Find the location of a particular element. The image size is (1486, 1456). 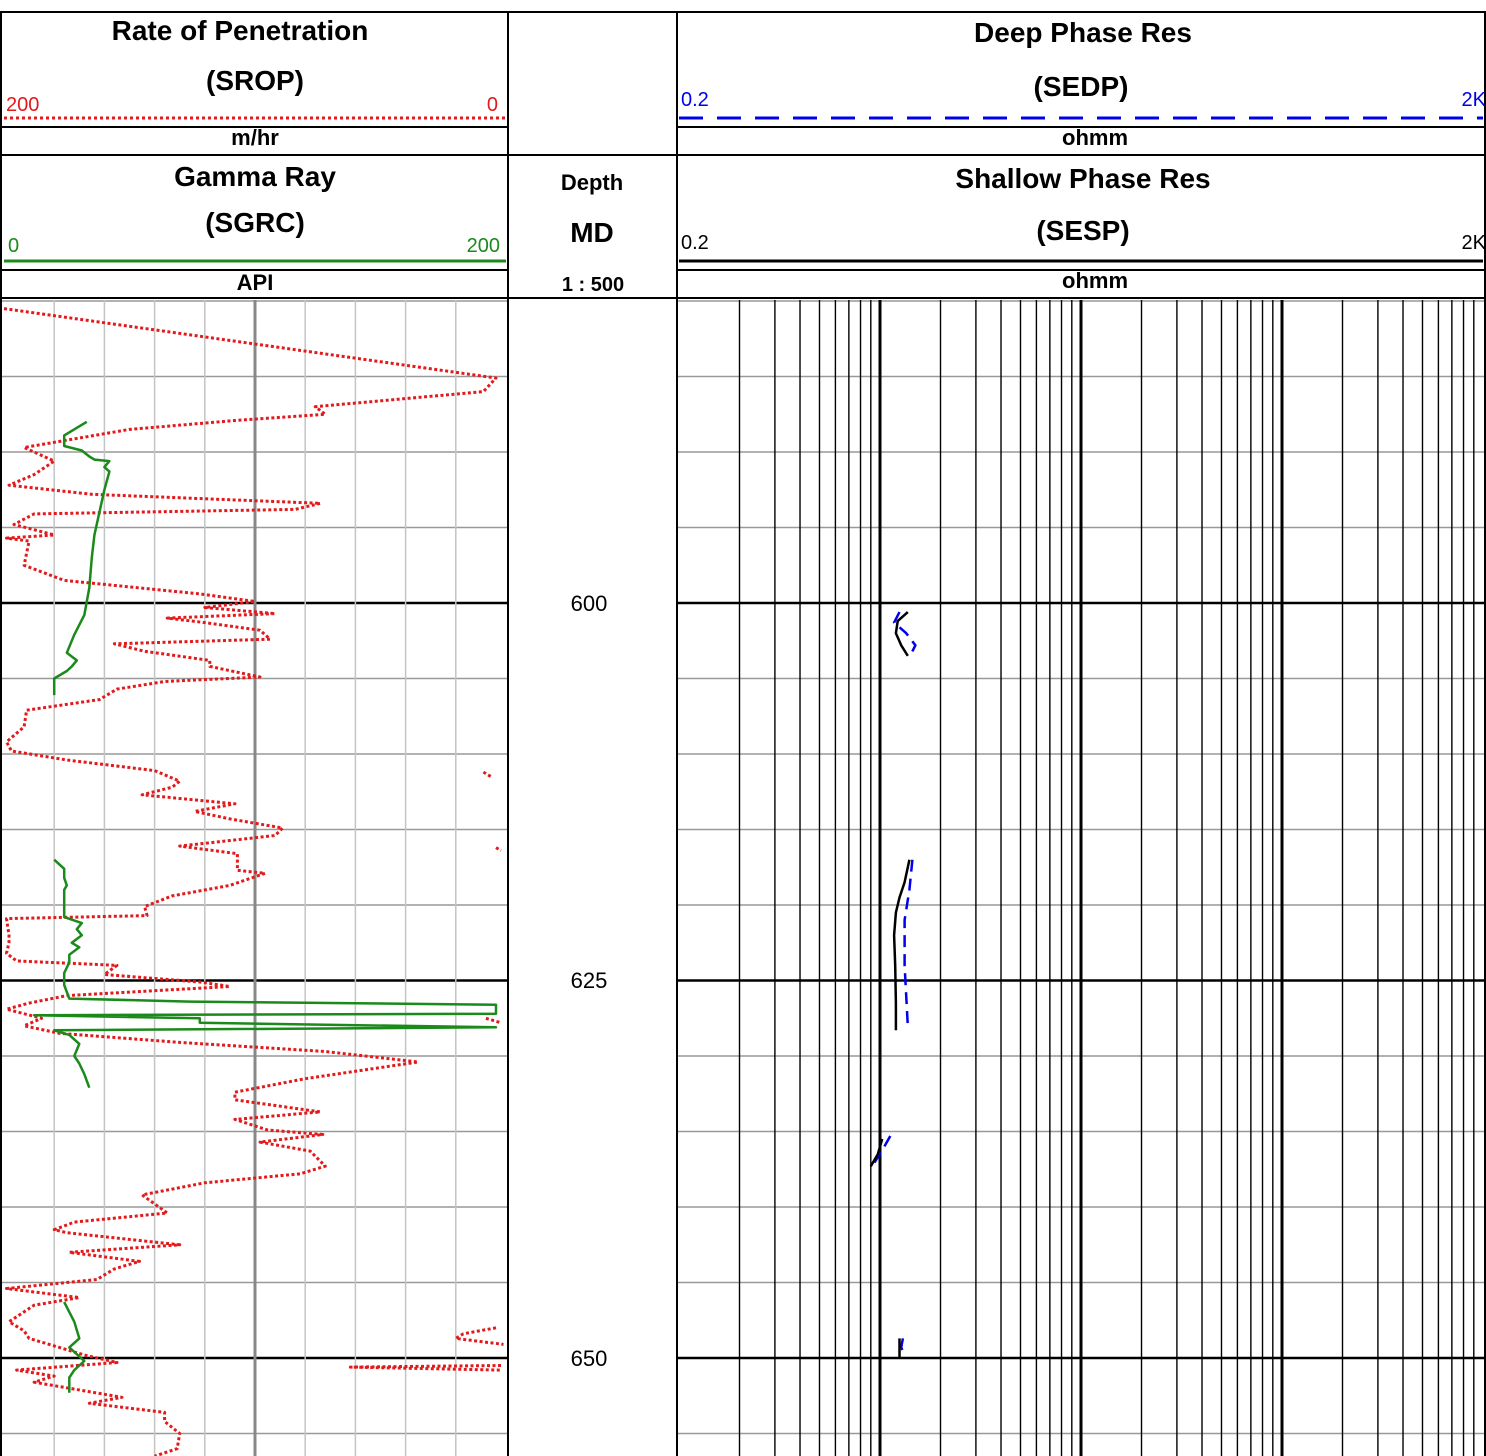

sesp-scale-right: 2K is located at coordinates (1474, 243).